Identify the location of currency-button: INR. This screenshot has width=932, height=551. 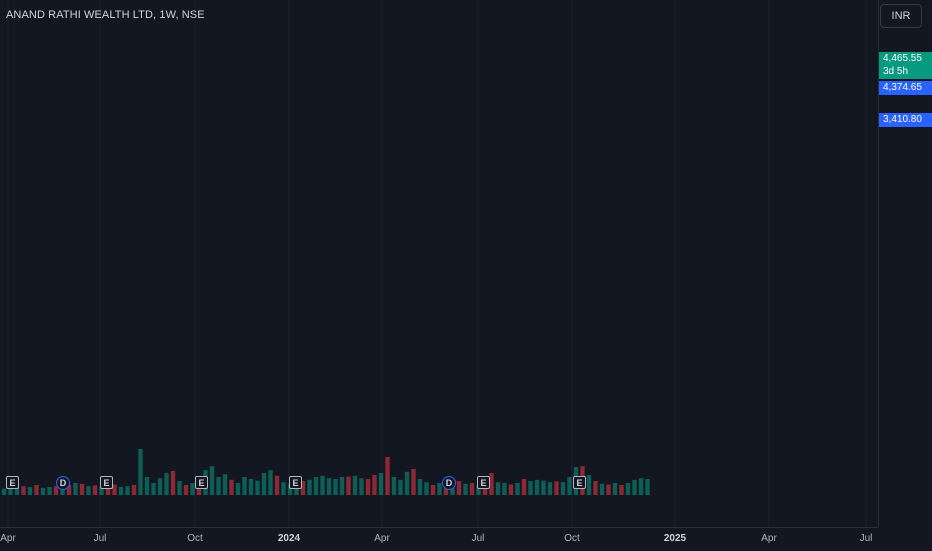
(901, 16).